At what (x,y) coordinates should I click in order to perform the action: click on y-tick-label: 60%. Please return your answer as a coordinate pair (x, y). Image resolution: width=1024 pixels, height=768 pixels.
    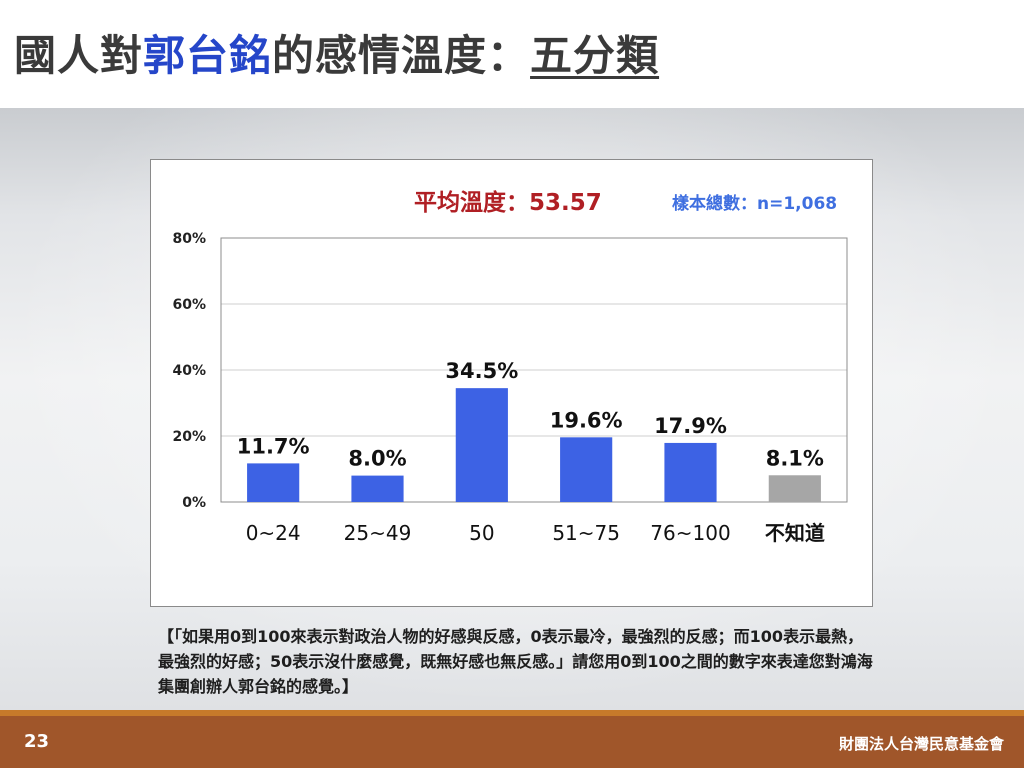
    Looking at the image, I should click on (189, 305).